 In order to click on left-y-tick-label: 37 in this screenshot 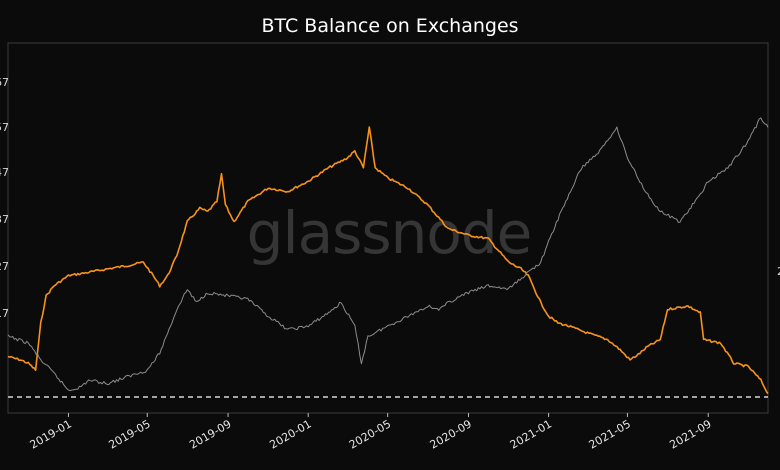, I will do `click(4, 219)`.